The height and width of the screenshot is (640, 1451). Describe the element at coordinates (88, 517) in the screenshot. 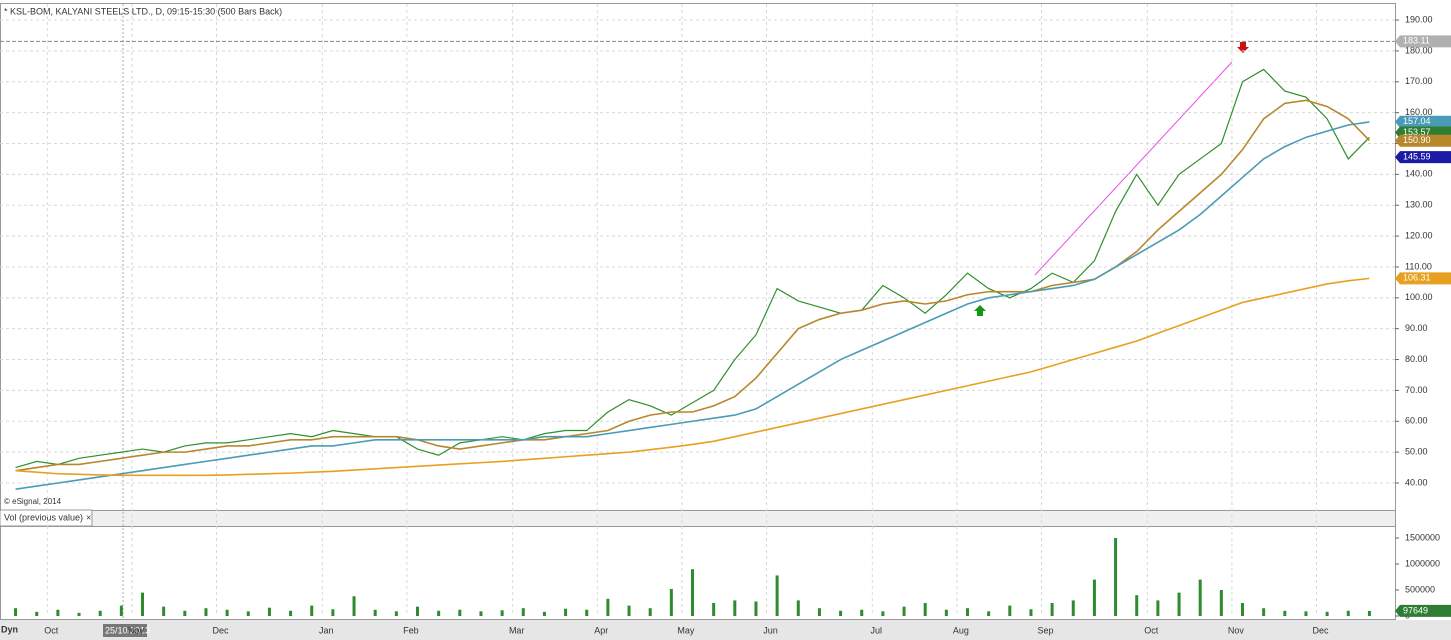

I see `close-icon: ×` at that location.